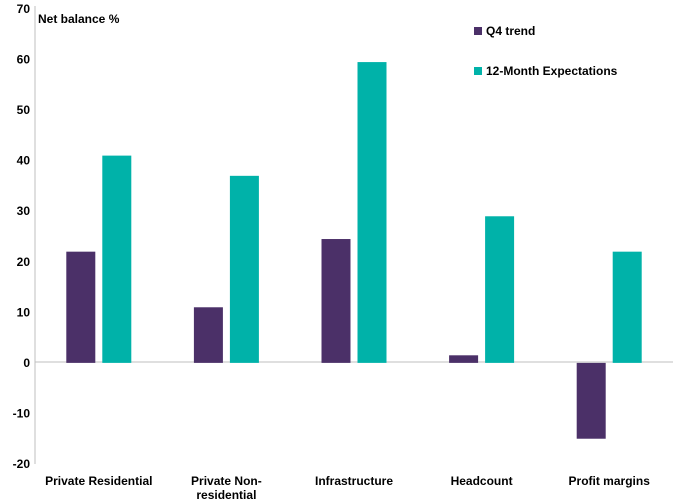 This screenshot has width=675, height=502. Describe the element at coordinates (610, 481) in the screenshot. I see `category-label: Profit margins` at that location.